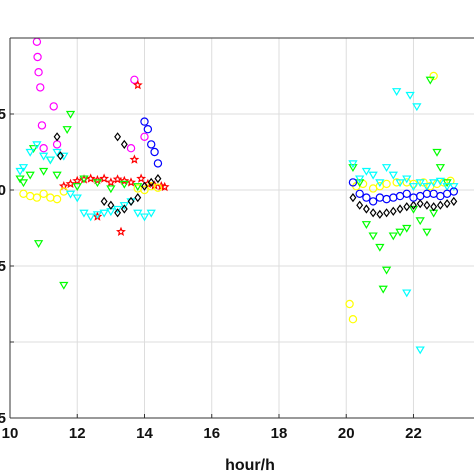 The image size is (474, 474). I want to click on x-tick-label: 14, so click(144, 433).